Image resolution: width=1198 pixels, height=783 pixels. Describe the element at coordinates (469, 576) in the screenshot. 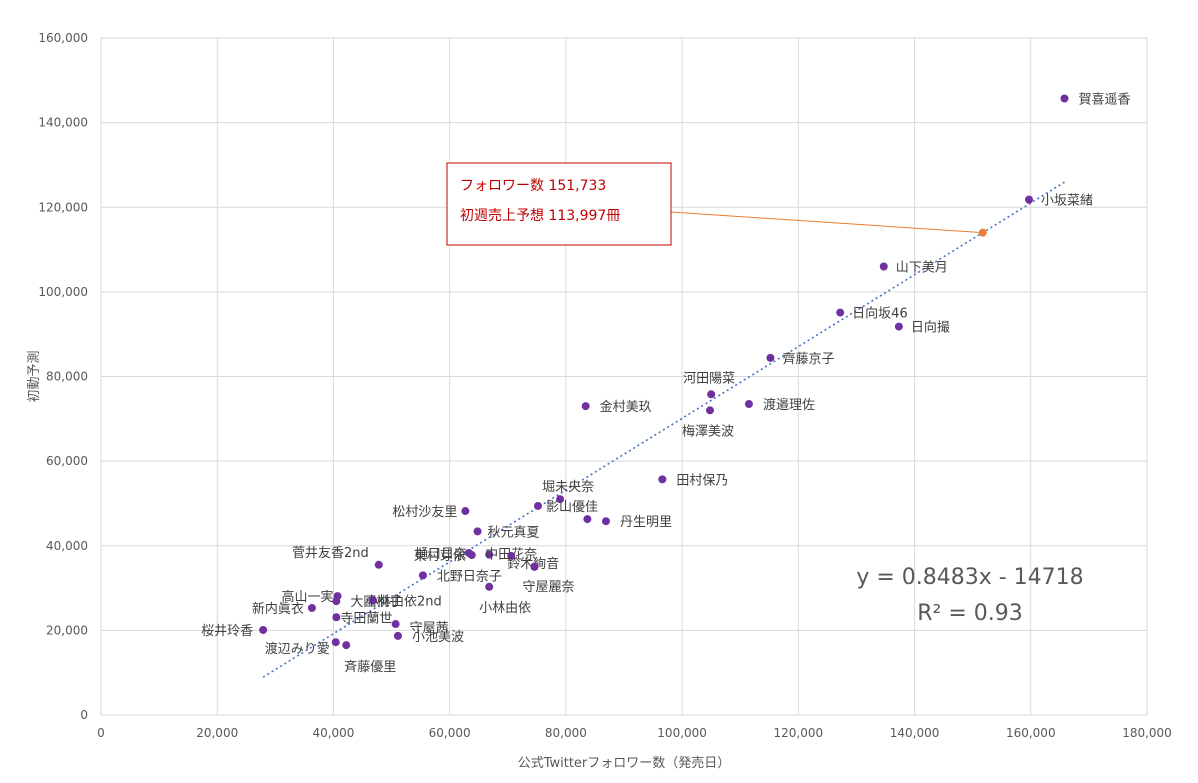

I see `point-label: 北野日奈子` at that location.